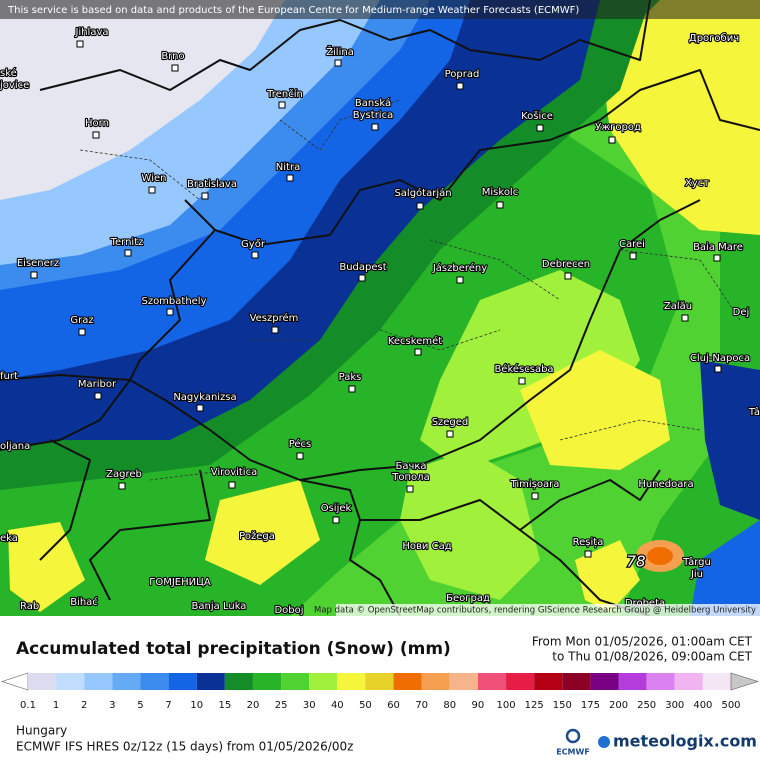 The height and width of the screenshot is (760, 760). I want to click on city-label: Carei, so click(632, 244).